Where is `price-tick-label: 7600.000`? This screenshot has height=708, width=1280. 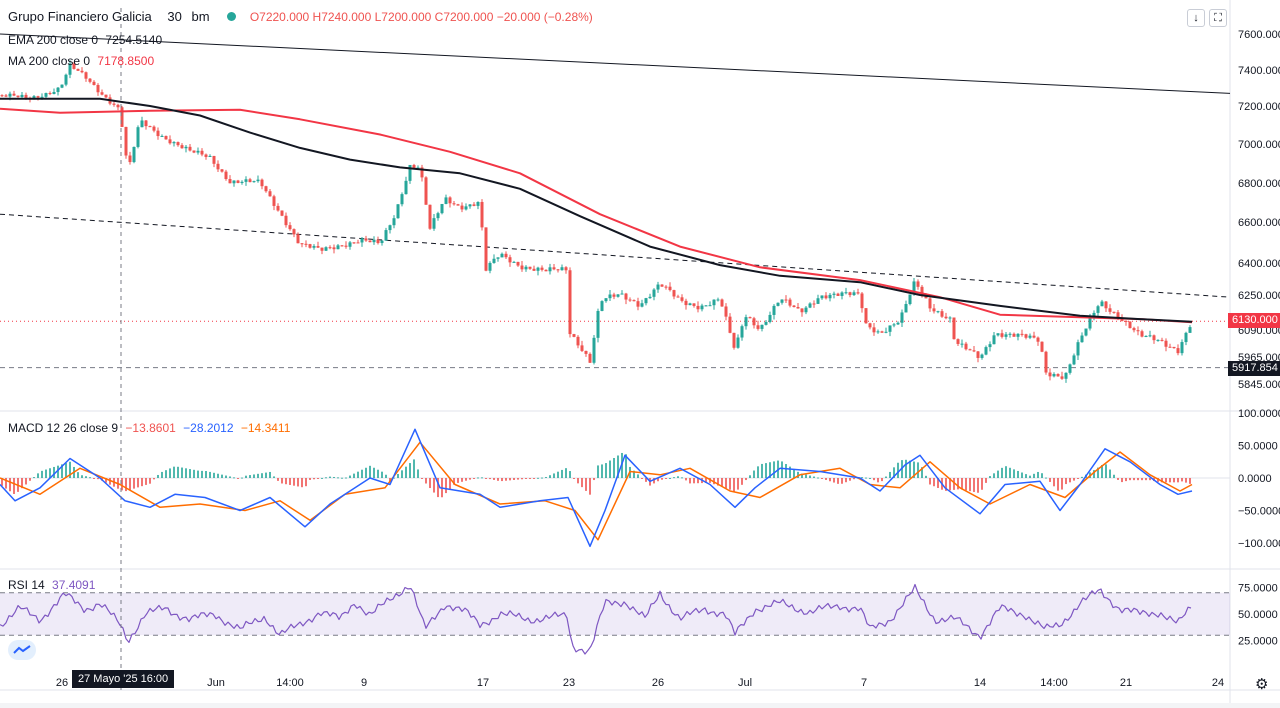
price-tick-label: 7600.000 is located at coordinates (1259, 35).